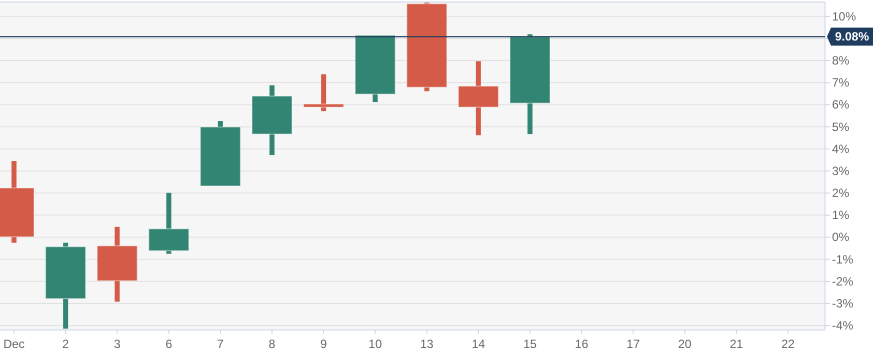  I want to click on x-tick-label: 9, so click(324, 344).